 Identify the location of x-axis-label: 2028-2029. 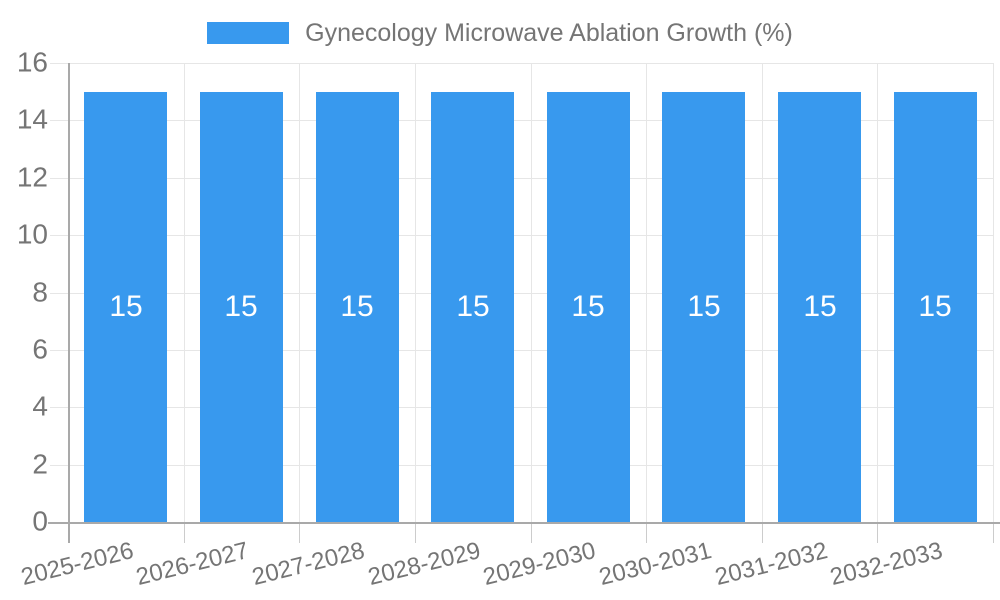
(424, 564).